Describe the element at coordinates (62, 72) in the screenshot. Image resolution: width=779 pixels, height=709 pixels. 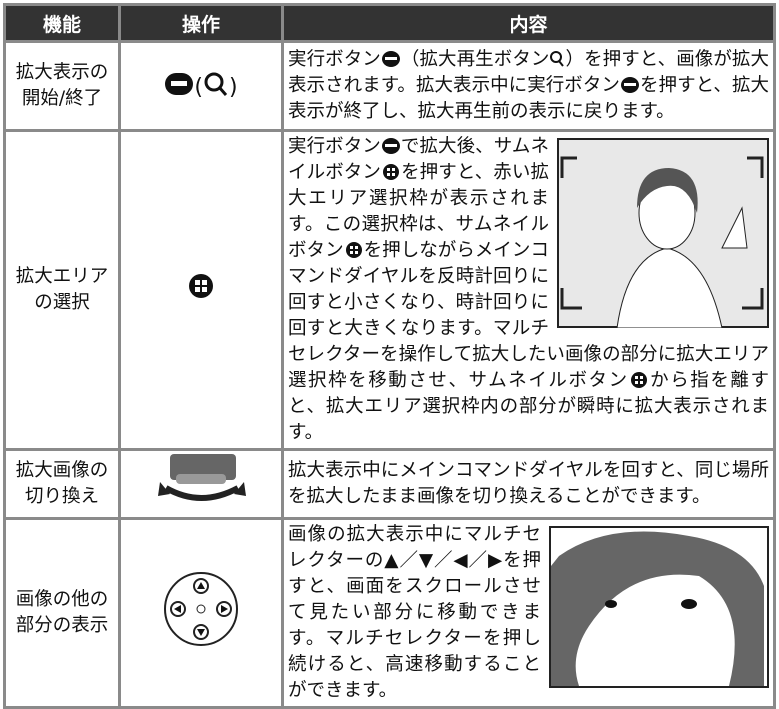
I see `line: 拡大表示の` at that location.